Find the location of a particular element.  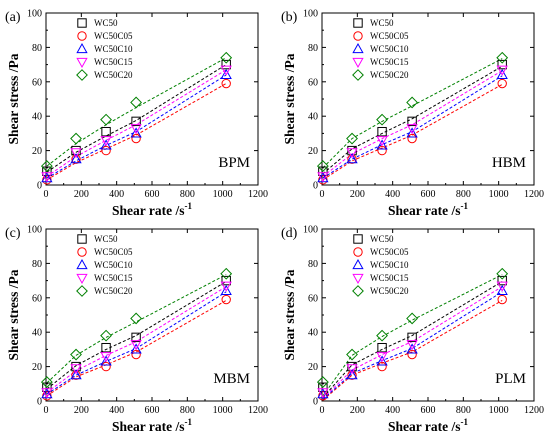

model-label: HBM is located at coordinates (509, 163).